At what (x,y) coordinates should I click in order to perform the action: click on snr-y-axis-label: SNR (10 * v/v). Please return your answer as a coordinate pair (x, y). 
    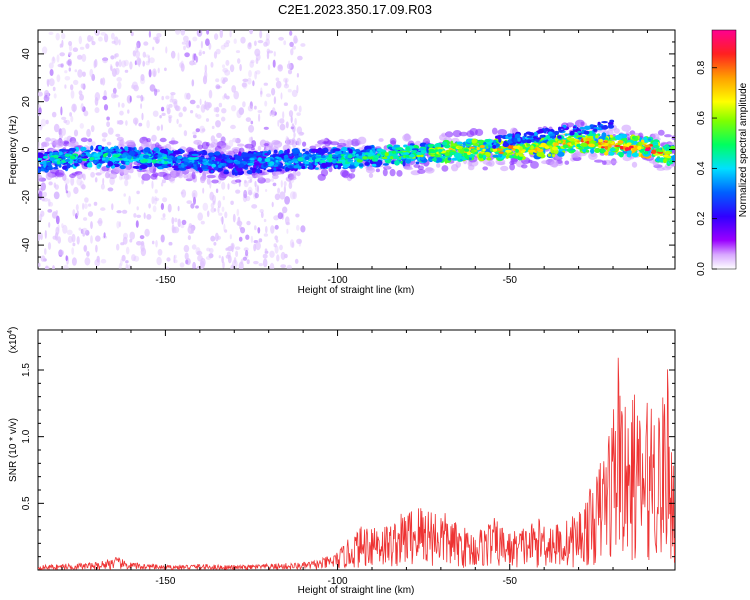
    Looking at the image, I should click on (13, 450).